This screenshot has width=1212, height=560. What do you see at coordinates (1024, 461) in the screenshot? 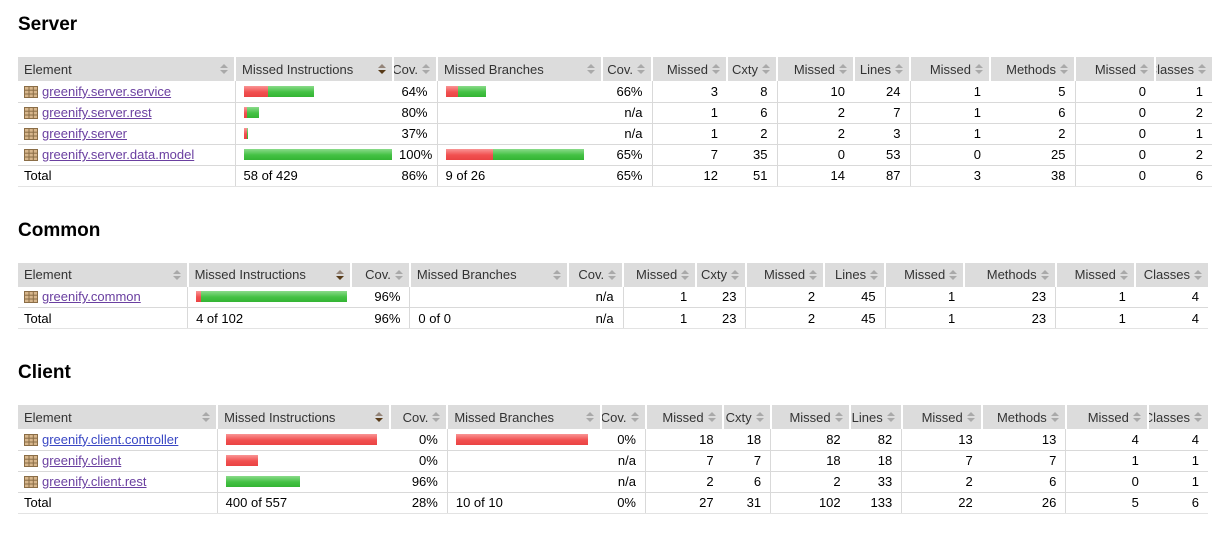
I see `metric-cell-methods: 7` at bounding box center [1024, 461].